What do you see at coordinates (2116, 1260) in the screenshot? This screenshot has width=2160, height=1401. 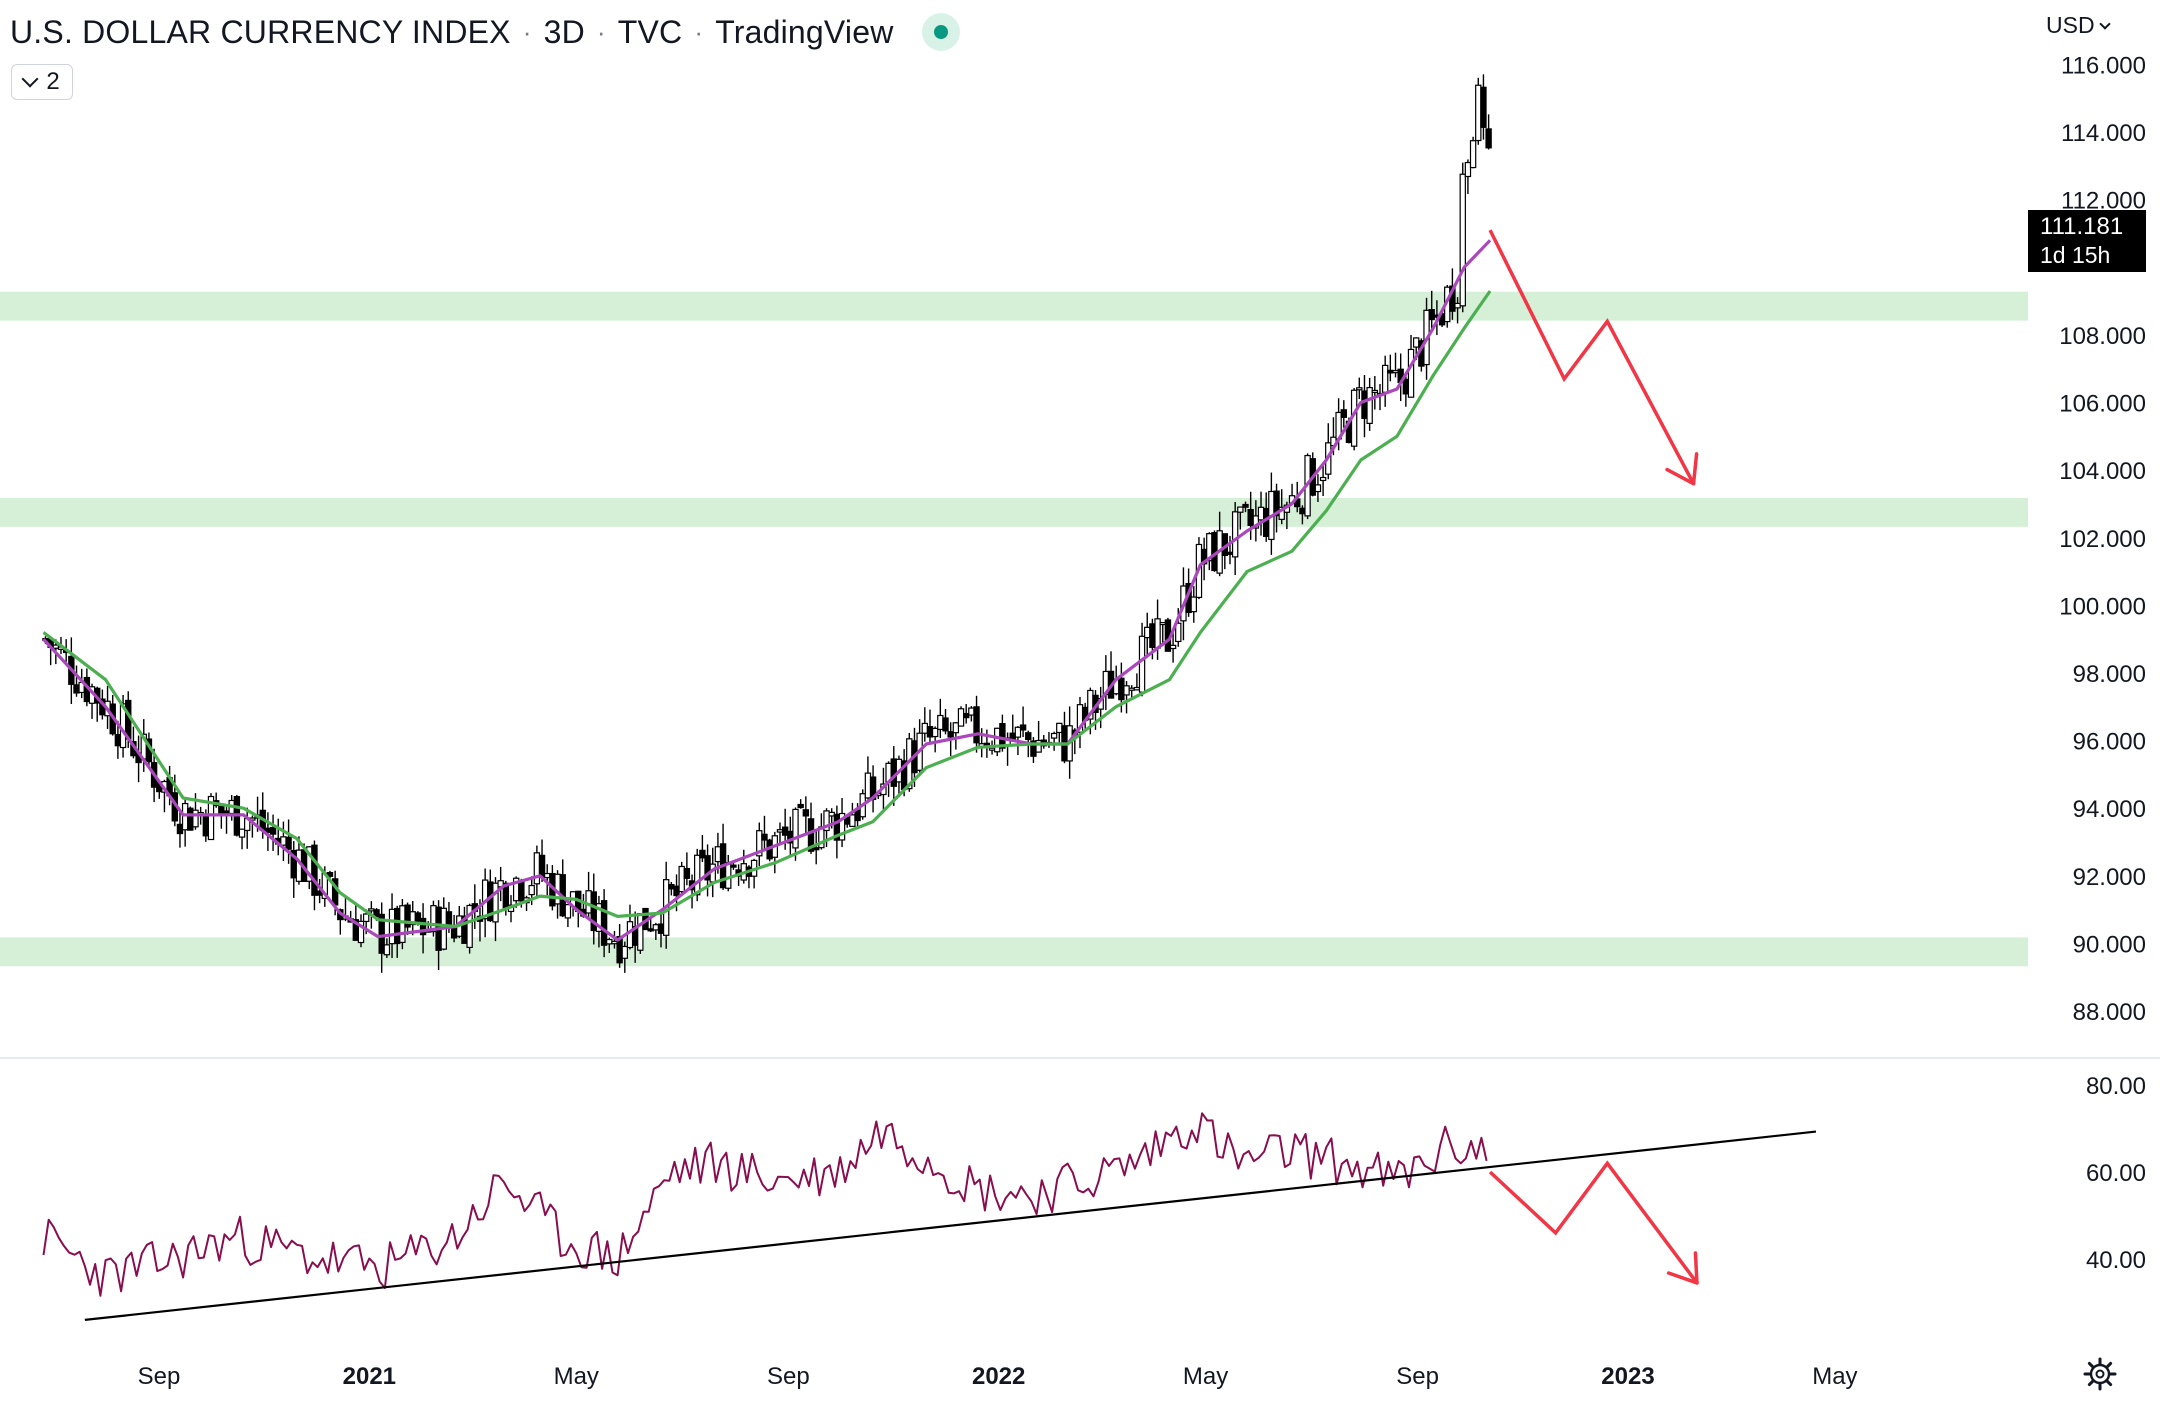 I see `oscillator-tick-label: 40.00` at bounding box center [2116, 1260].